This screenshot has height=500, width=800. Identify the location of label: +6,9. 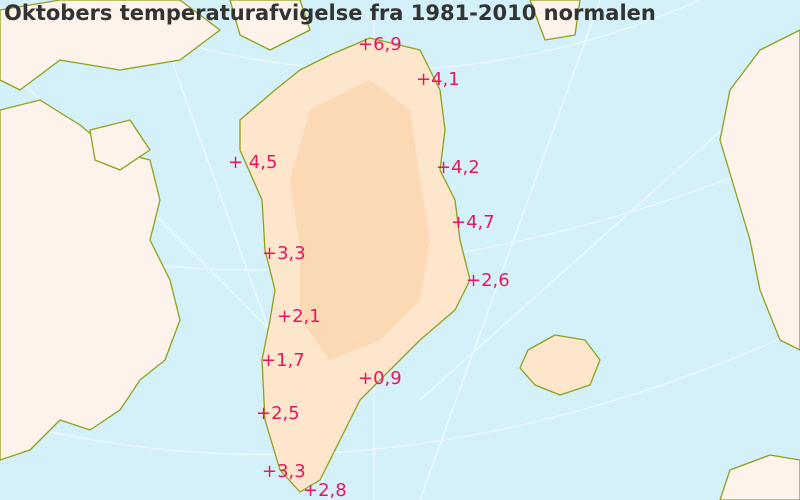
(380, 44).